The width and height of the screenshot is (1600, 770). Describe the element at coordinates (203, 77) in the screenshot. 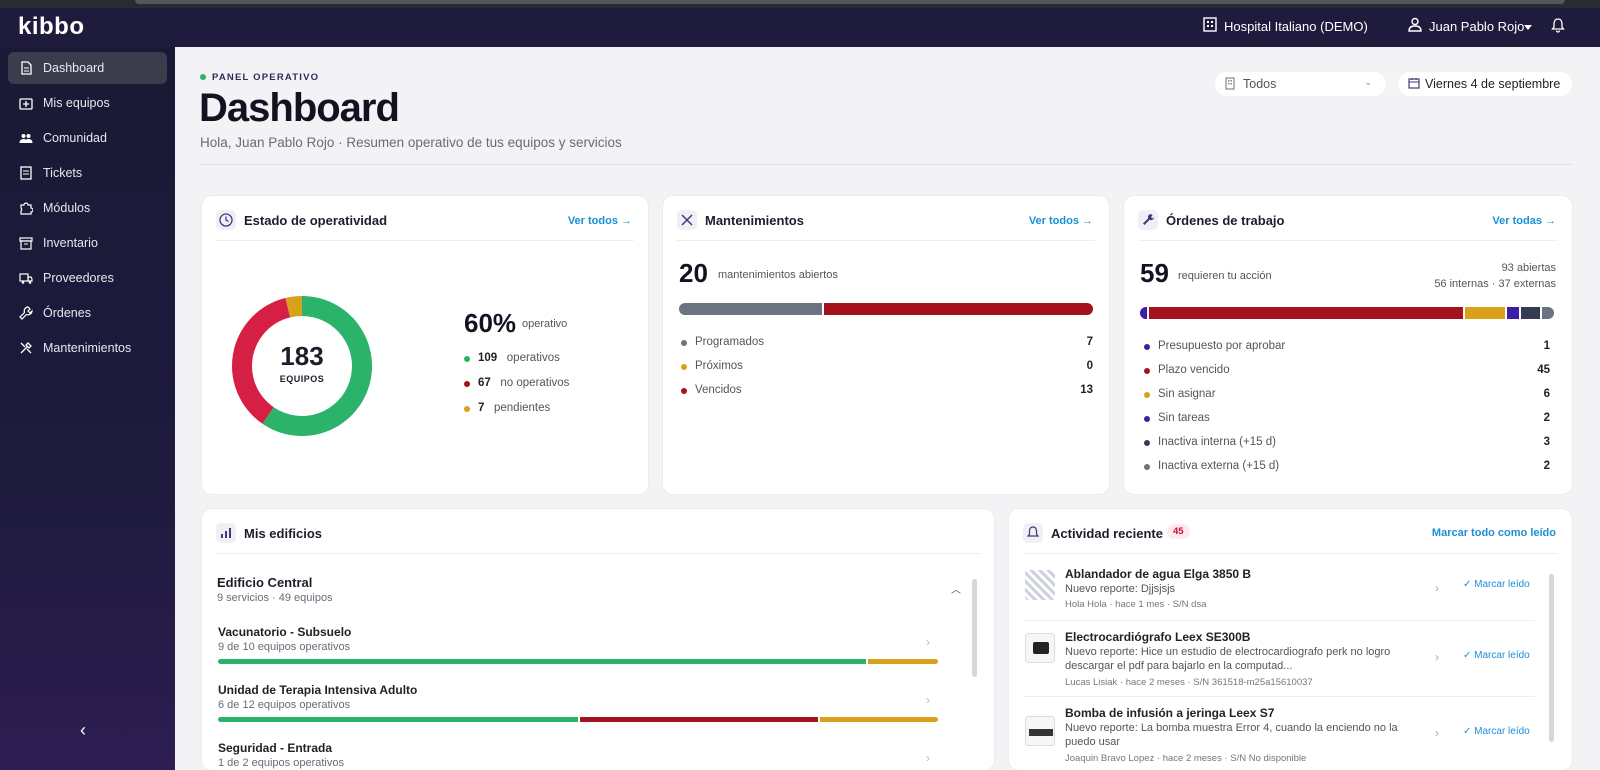

I see `status-dot` at that location.